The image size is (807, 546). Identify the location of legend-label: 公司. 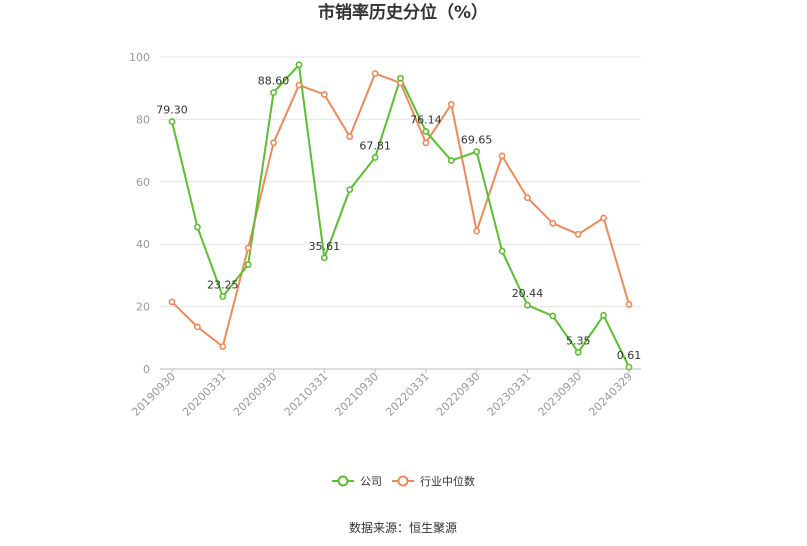
(371, 481).